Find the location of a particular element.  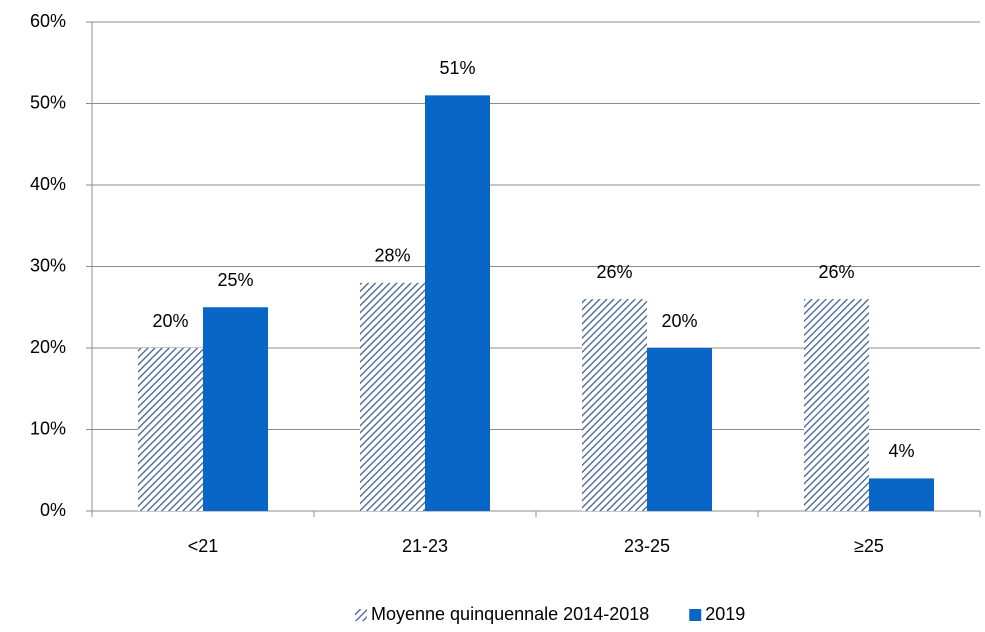

x-tick-label: 21-23 is located at coordinates (425, 546).